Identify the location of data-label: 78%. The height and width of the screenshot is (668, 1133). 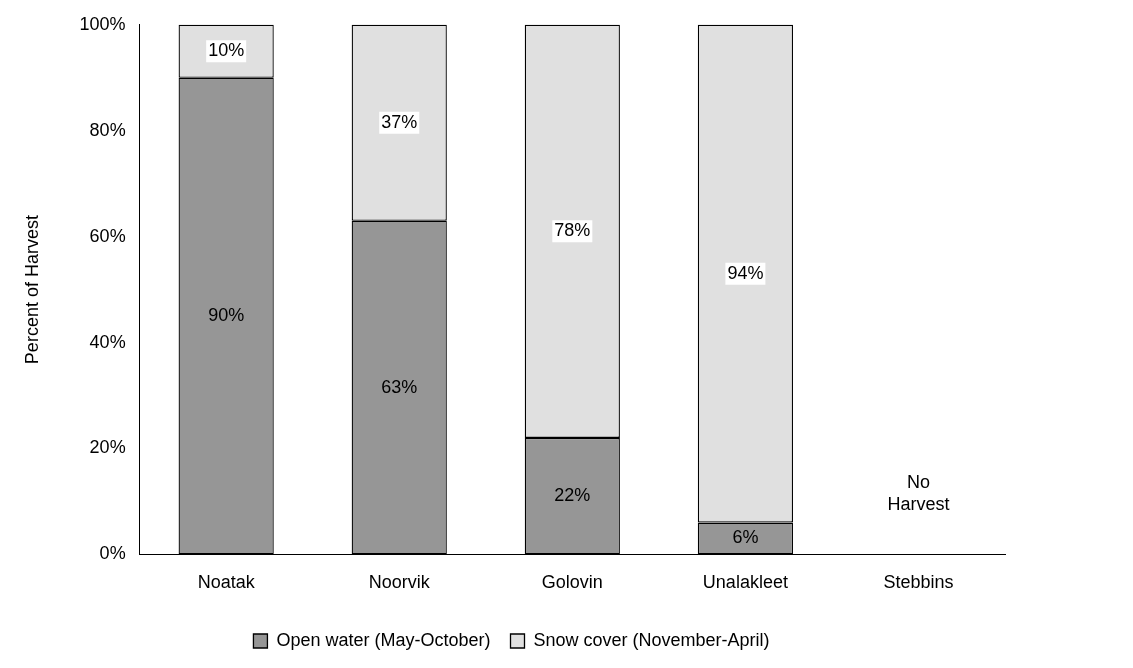
(572, 230).